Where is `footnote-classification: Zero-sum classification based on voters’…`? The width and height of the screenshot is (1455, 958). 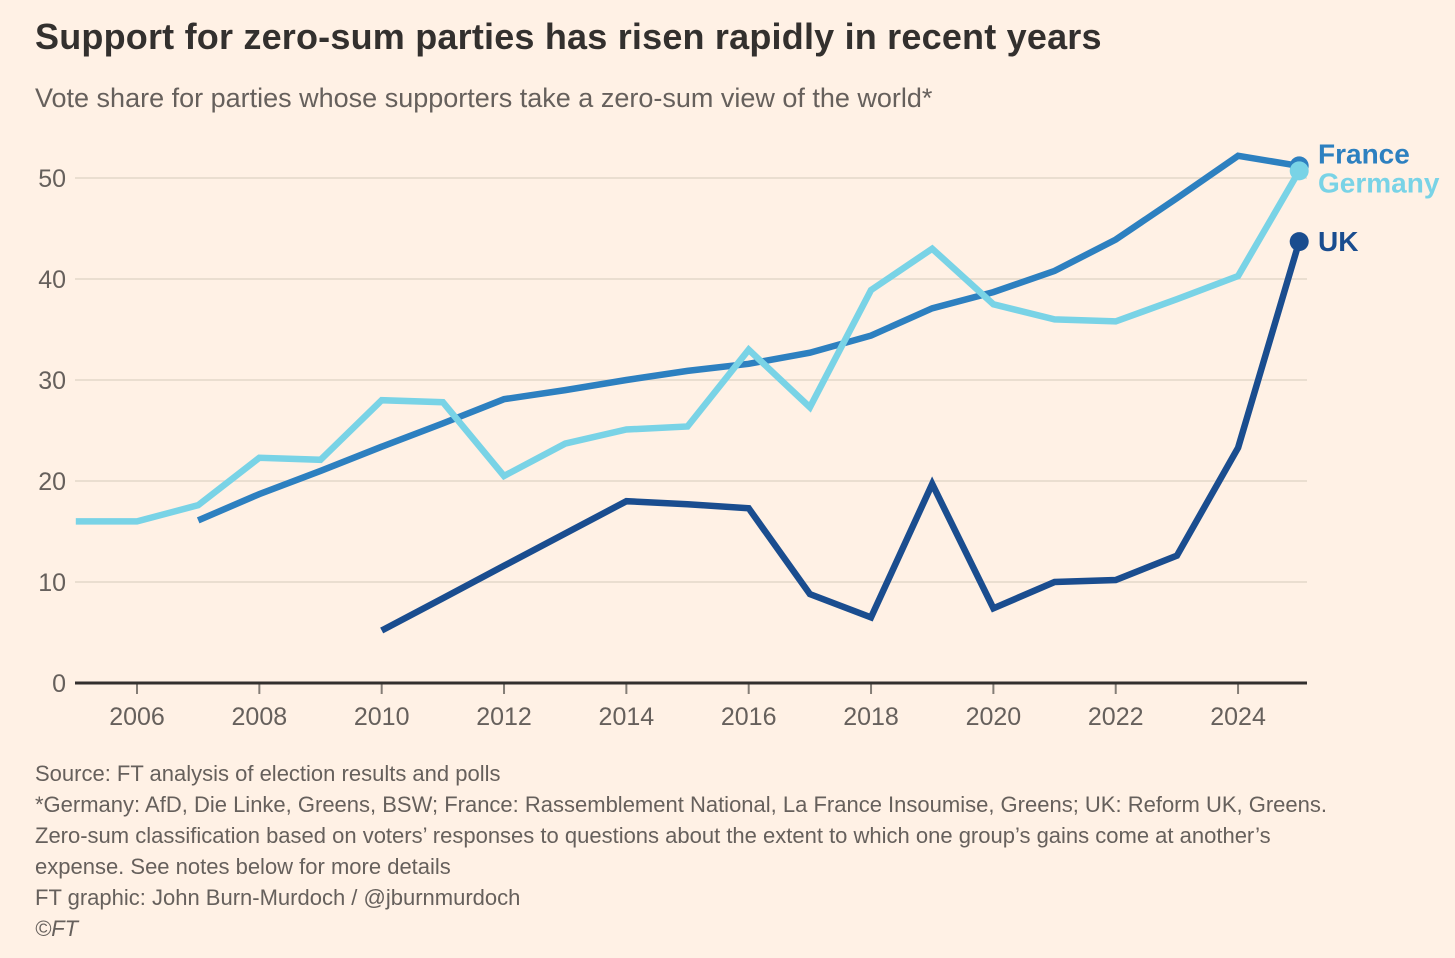
footnote-classification: Zero-sum classification based on voters’… is located at coordinates (653, 835).